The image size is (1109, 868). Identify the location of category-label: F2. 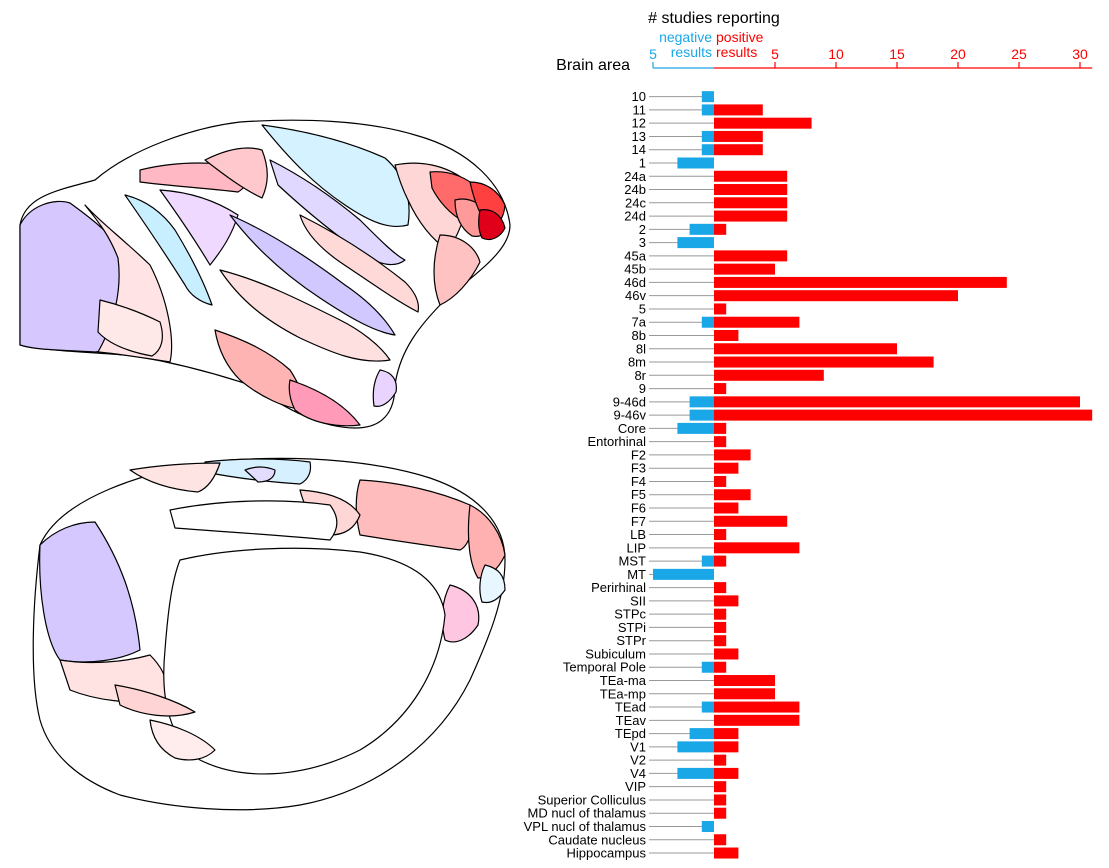
(638, 454).